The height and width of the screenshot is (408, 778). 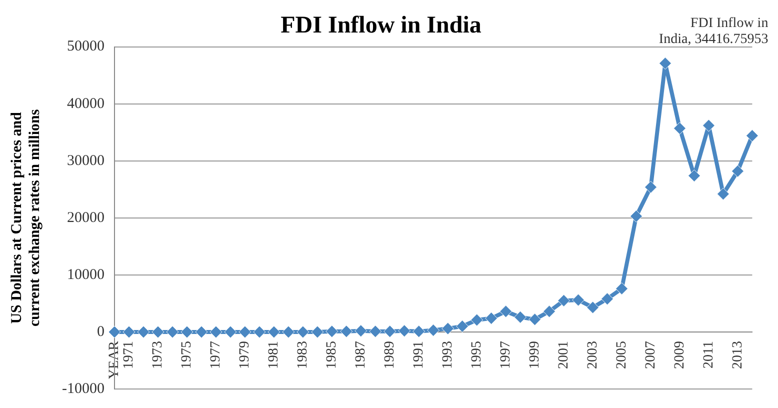 I want to click on x-tick-label: 2003, so click(x=592, y=354).